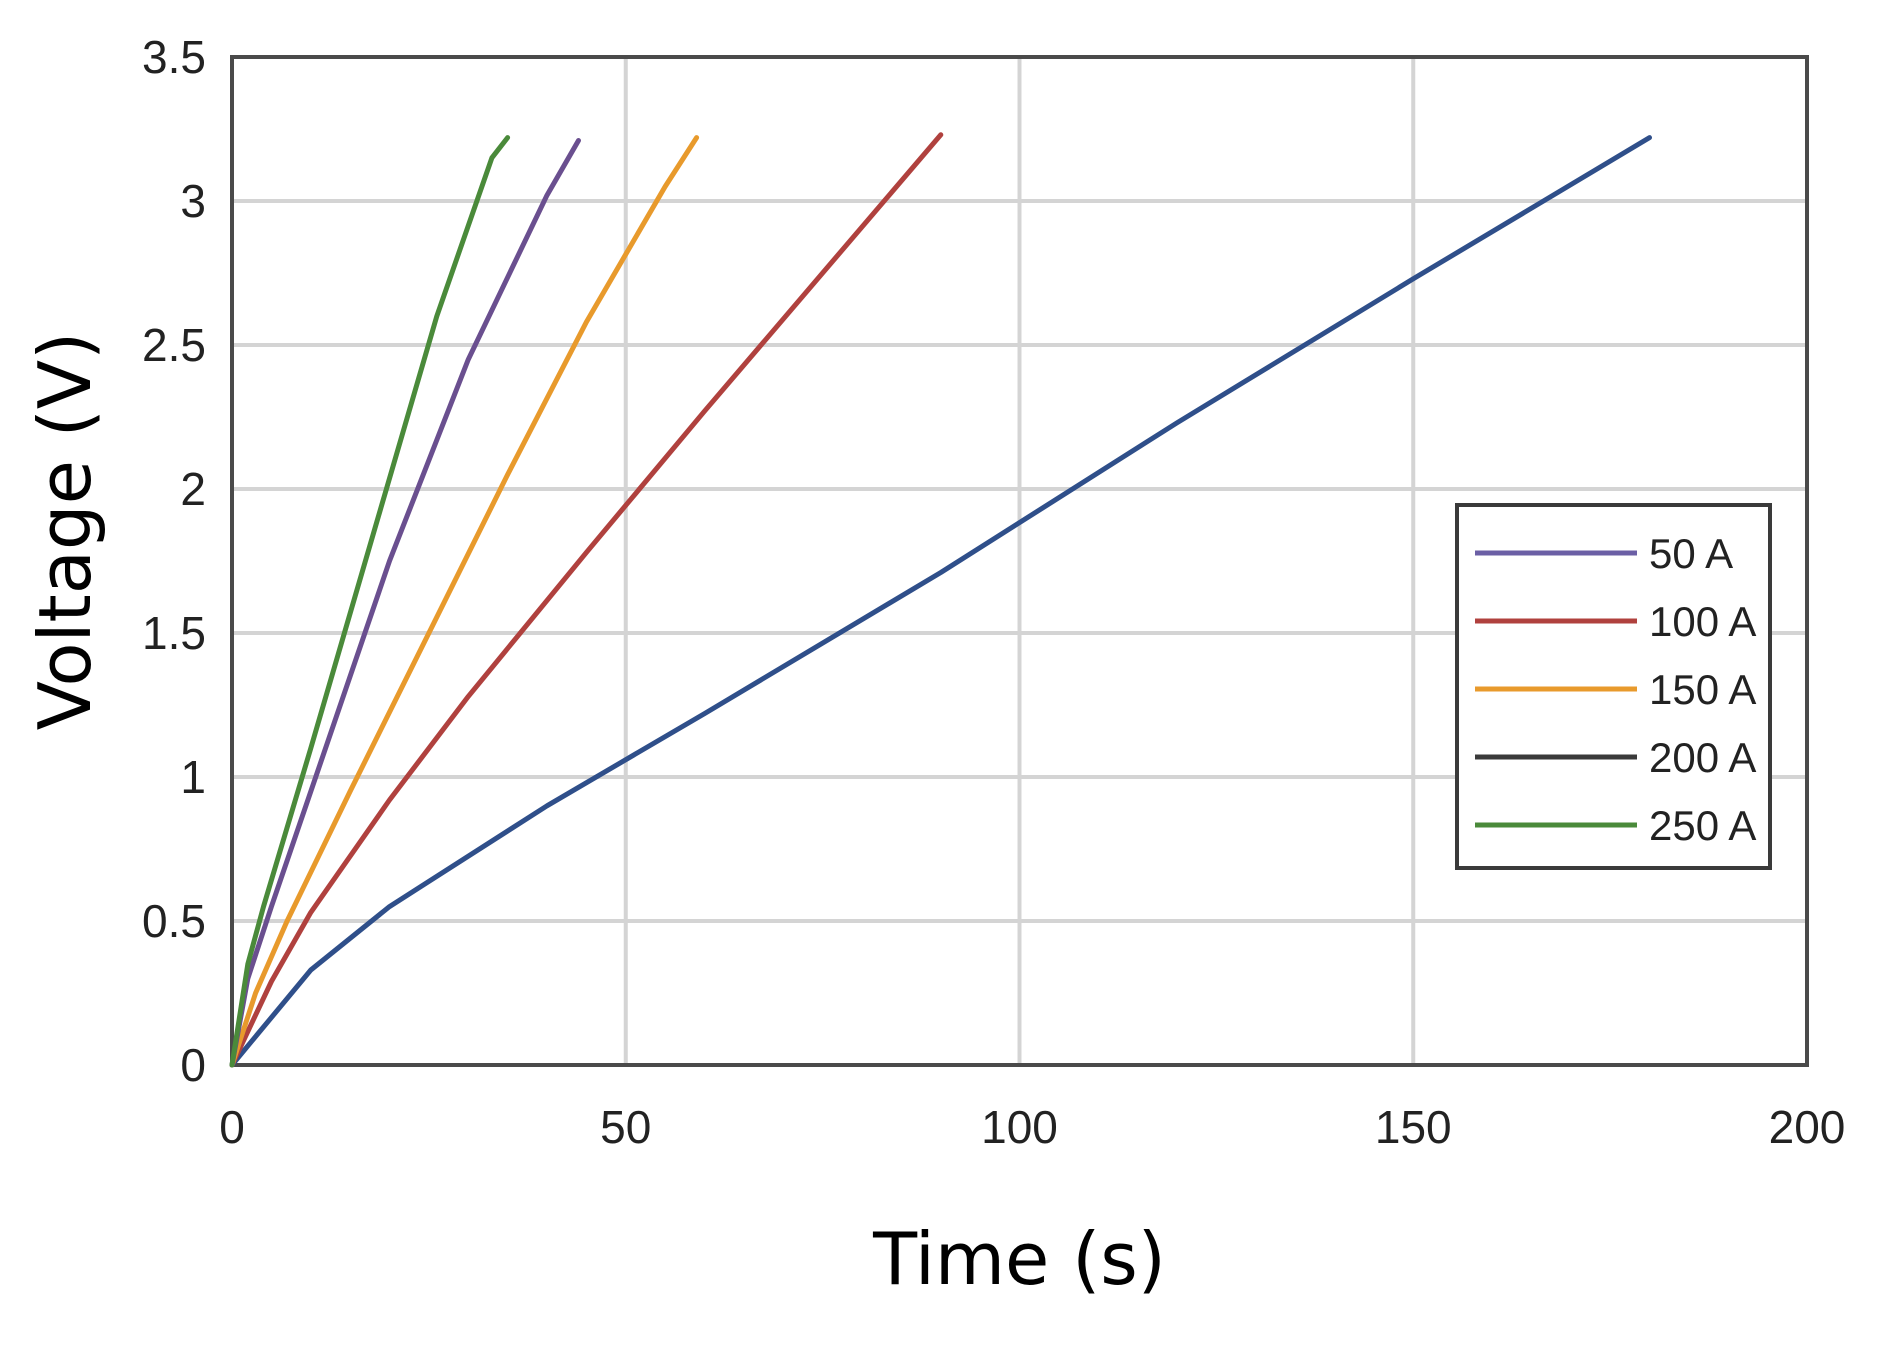 The image size is (1879, 1349). I want to click on y-tick-label: 0, so click(193, 1065).